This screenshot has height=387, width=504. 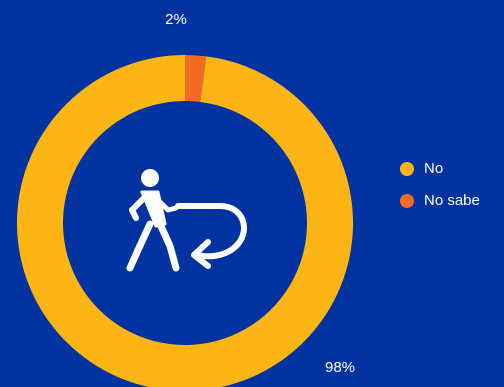 I want to click on legend-item-no-sabe: No sabe, so click(x=440, y=201).